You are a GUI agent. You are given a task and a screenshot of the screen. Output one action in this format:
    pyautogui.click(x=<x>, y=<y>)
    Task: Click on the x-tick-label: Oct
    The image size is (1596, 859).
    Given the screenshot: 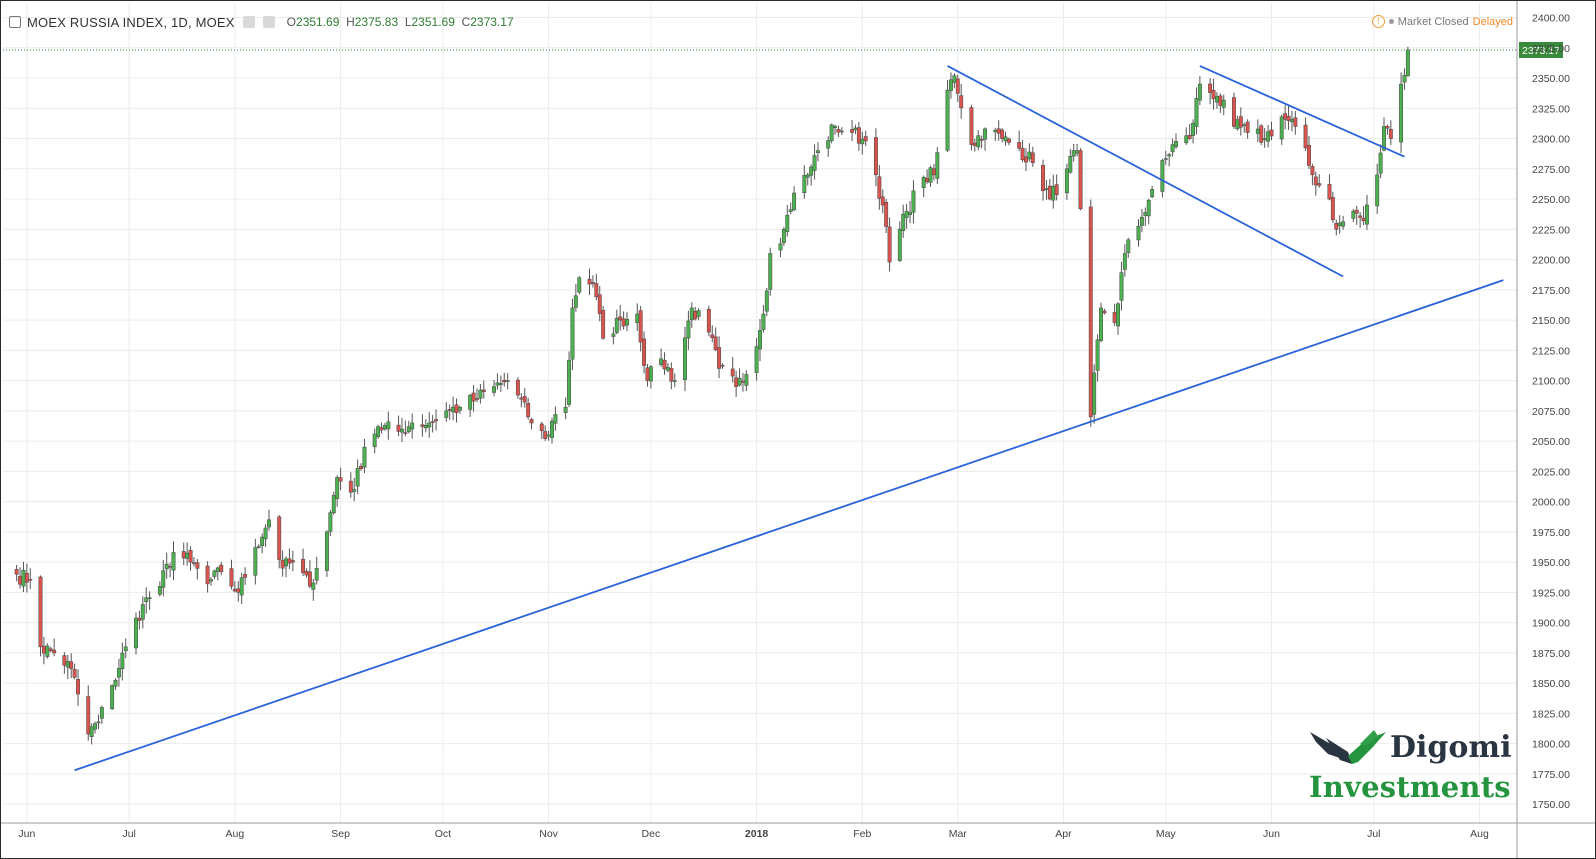 What is the action you would take?
    pyautogui.click(x=443, y=834)
    